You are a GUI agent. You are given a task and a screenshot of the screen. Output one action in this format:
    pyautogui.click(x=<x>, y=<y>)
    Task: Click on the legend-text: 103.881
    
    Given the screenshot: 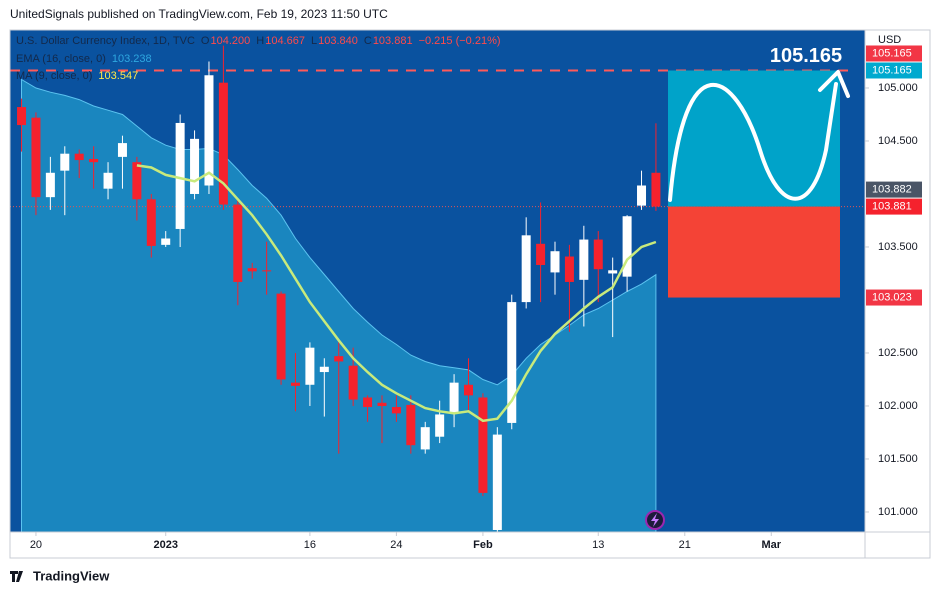 What is the action you would take?
    pyautogui.click(x=393, y=41)
    